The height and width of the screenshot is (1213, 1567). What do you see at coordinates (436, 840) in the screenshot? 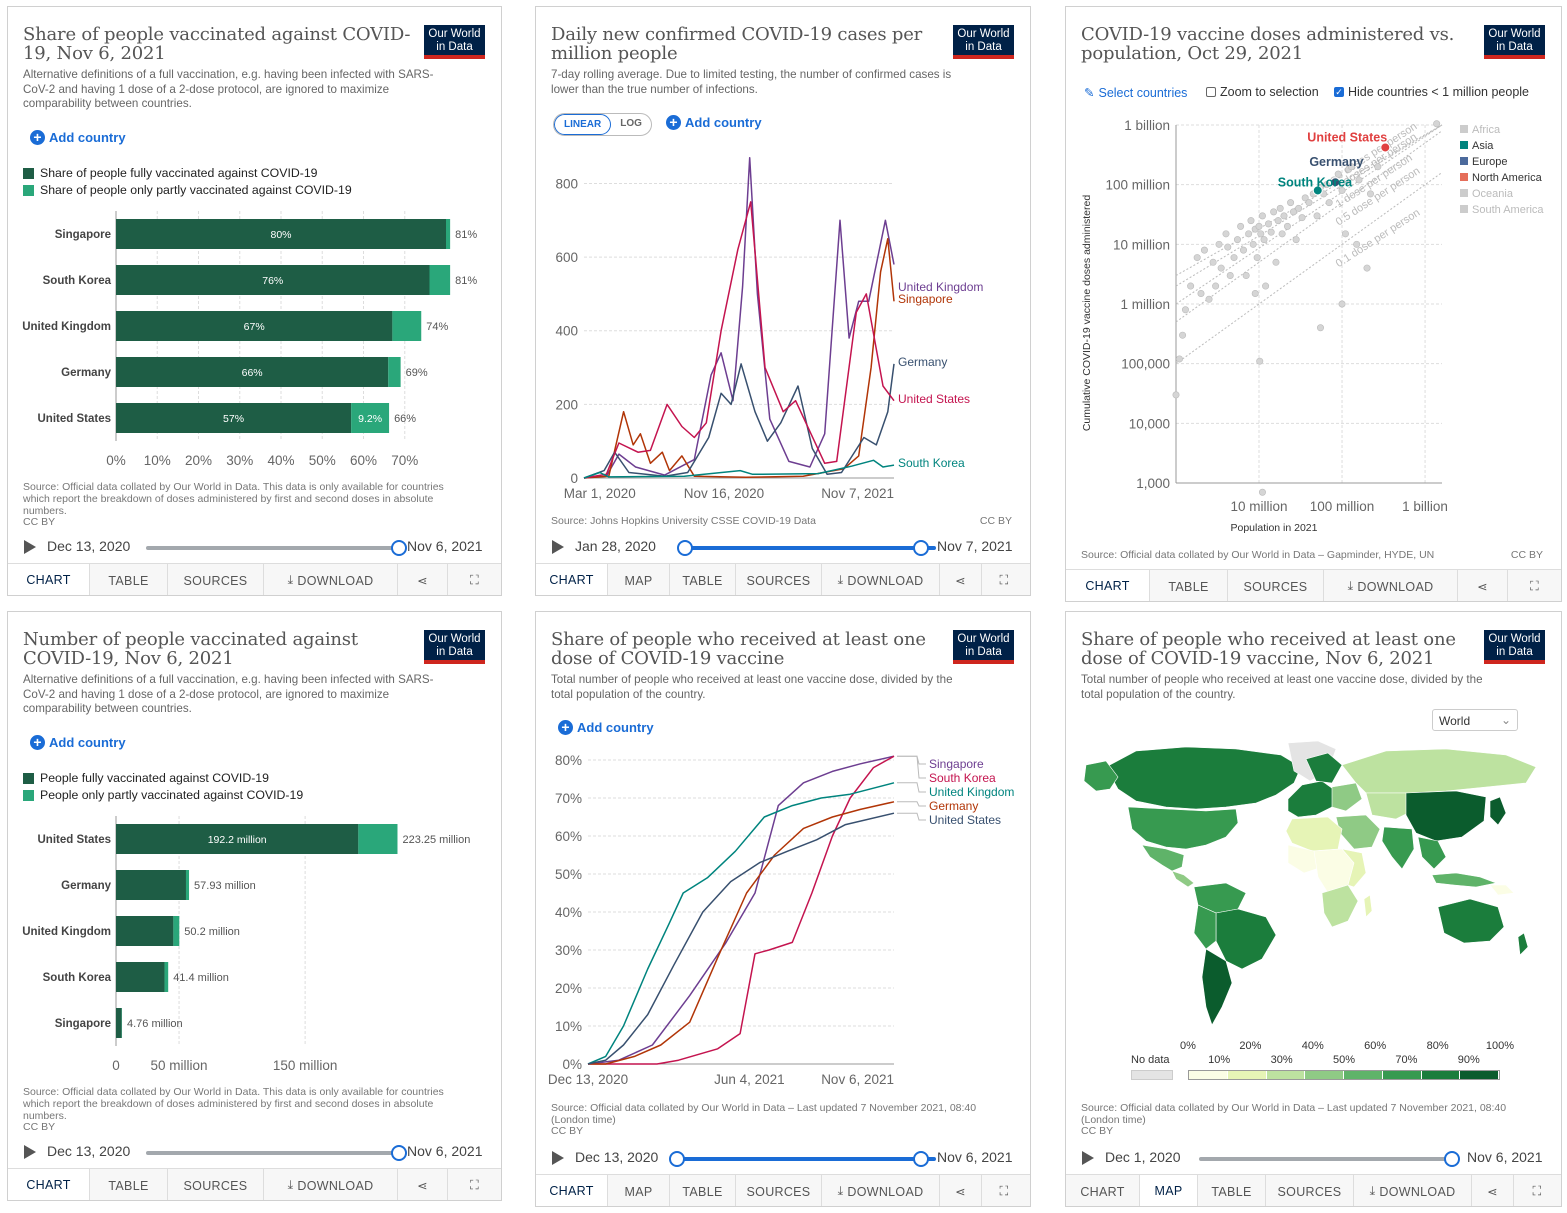
I see `bar-total-label: 223.25 million` at bounding box center [436, 840].